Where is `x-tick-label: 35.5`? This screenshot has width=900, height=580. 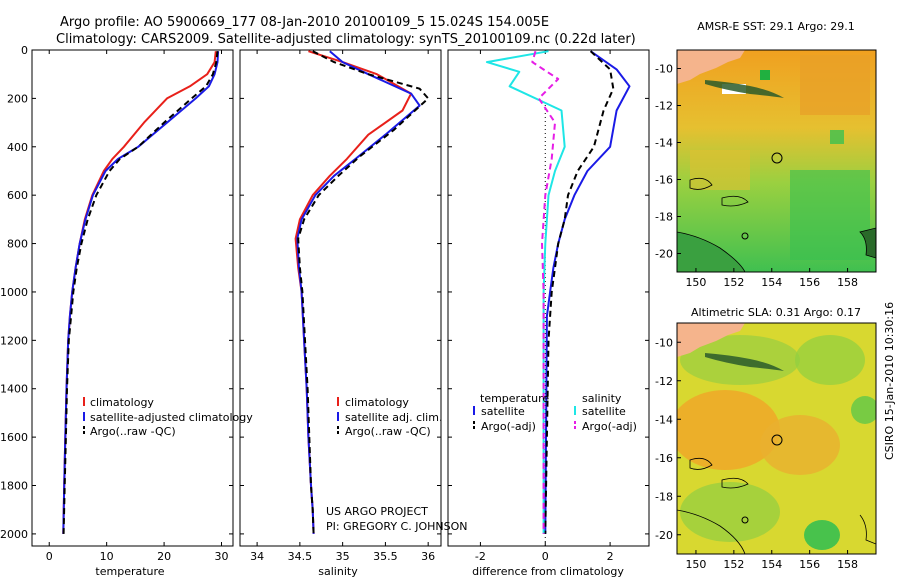
x-tick-label: 35.5 is located at coordinates (385, 556).